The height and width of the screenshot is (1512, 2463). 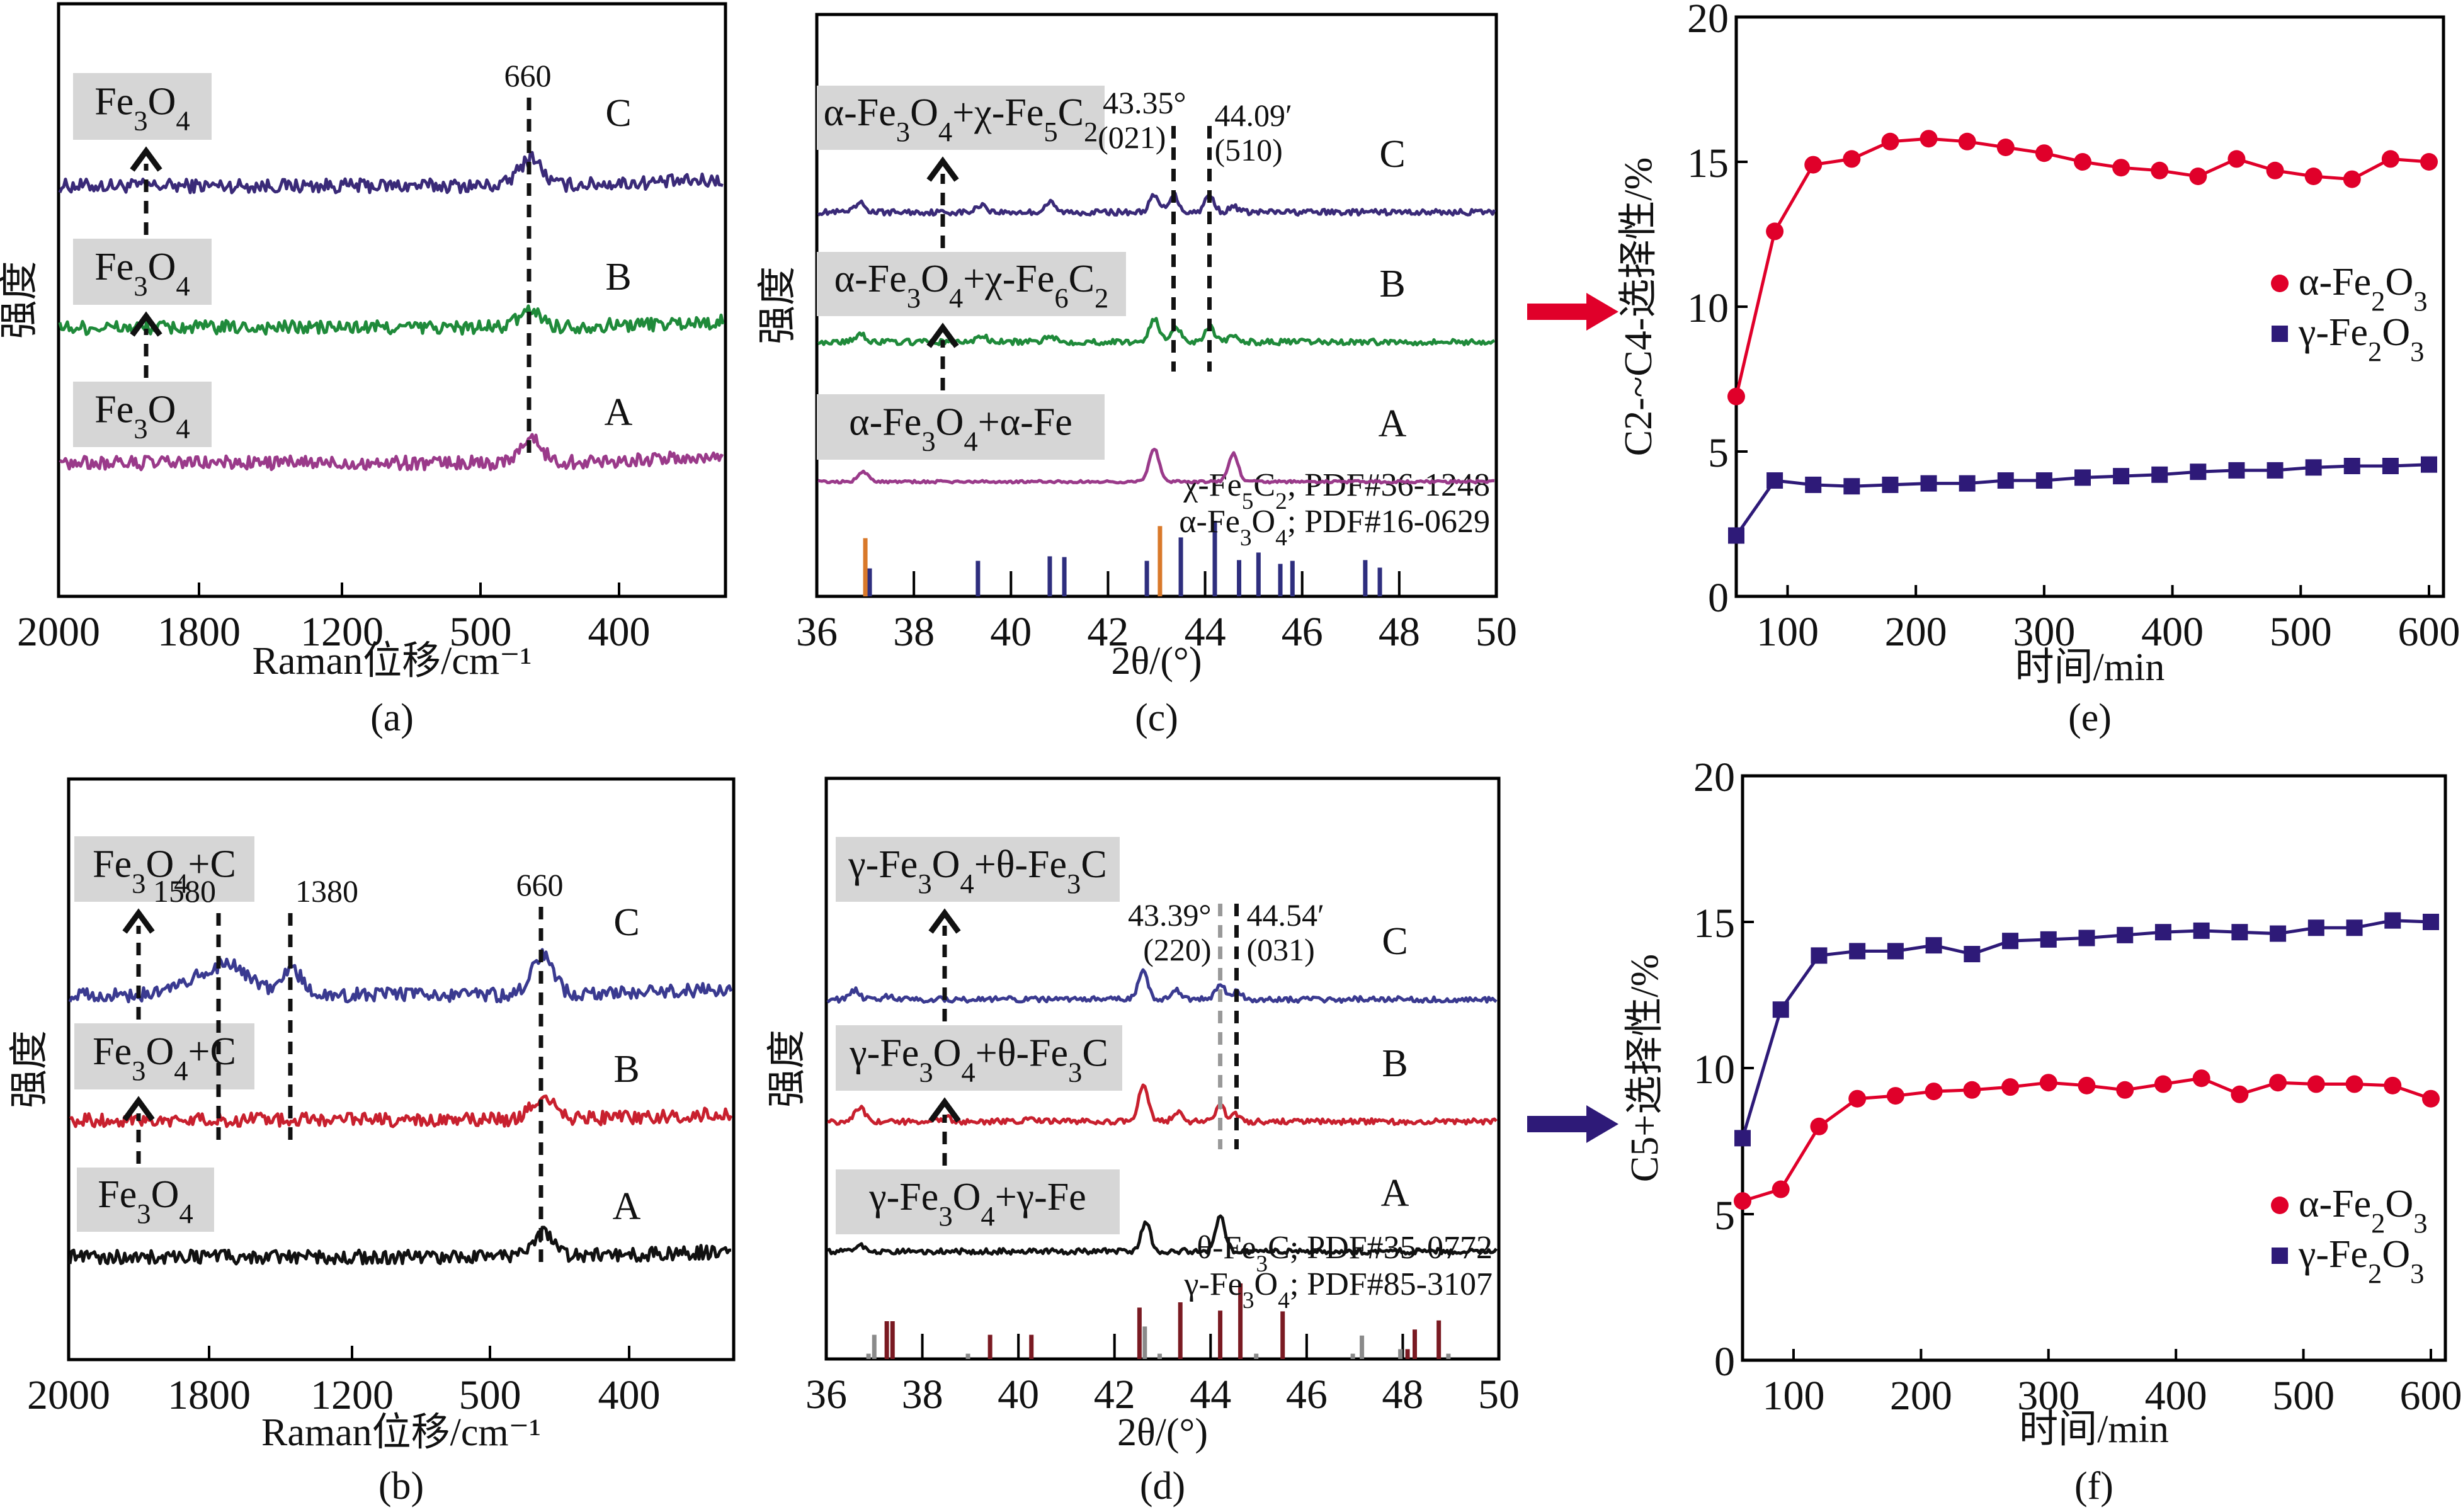 I want to click on series-label-C: C, so click(x=1395, y=942).